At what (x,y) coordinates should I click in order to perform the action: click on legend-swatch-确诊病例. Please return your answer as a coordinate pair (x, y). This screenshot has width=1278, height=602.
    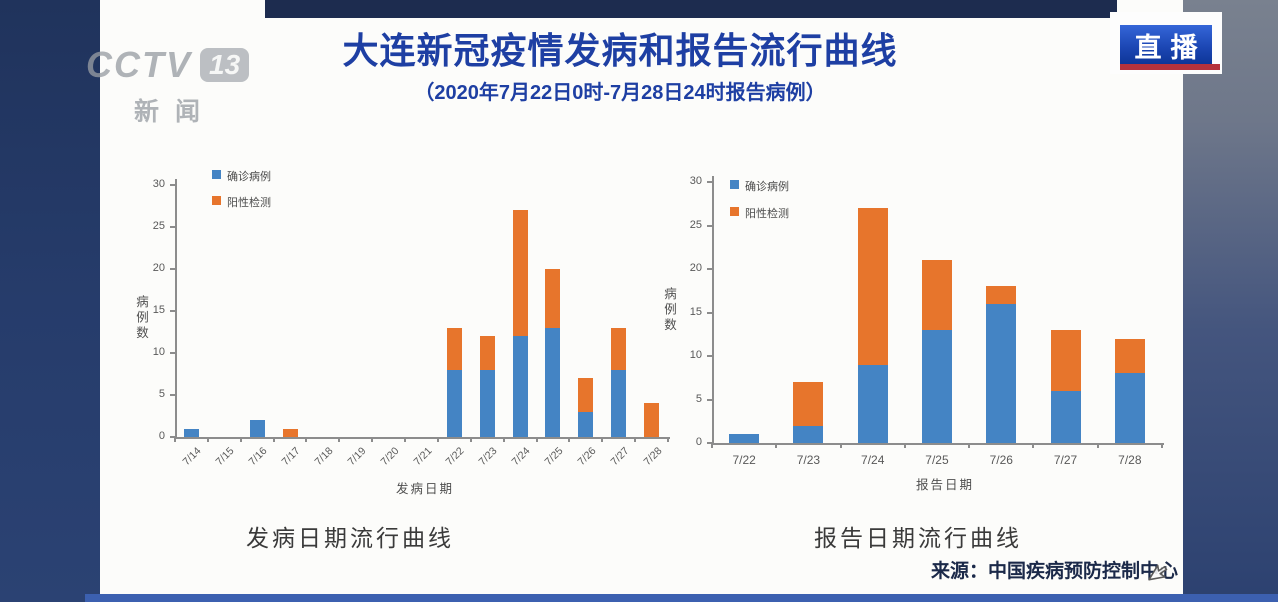
    Looking at the image, I should click on (734, 184).